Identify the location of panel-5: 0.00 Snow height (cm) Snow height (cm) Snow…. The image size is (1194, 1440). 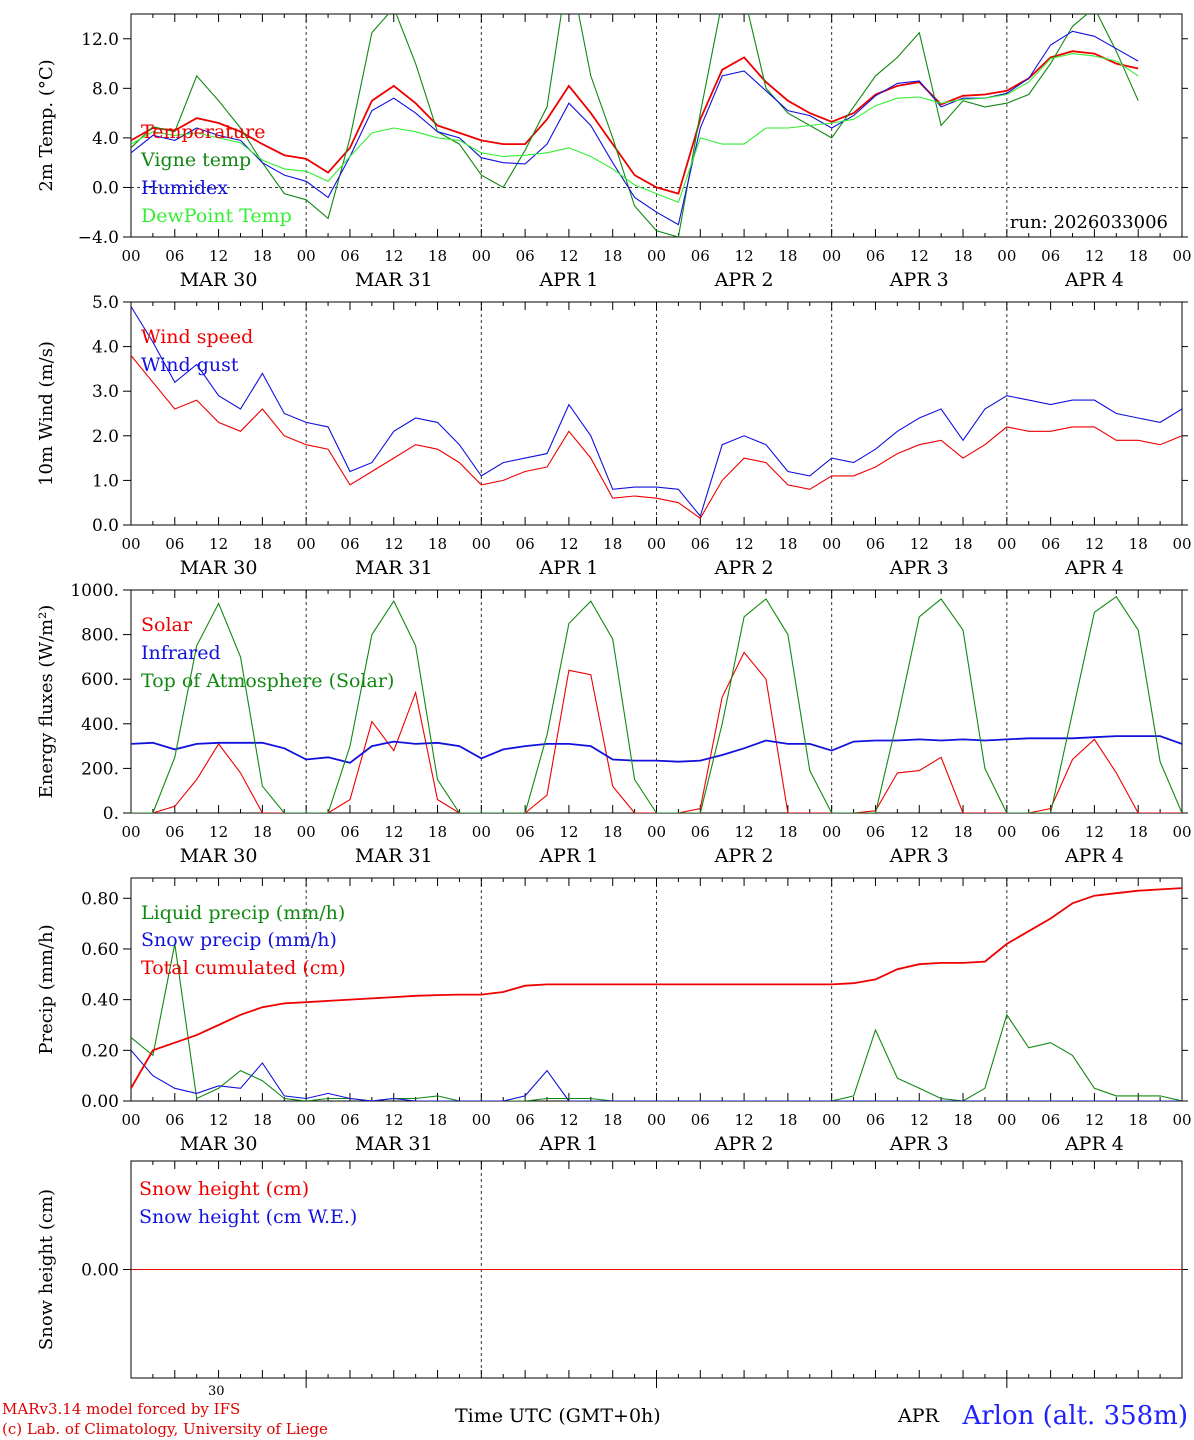
(612, 1269).